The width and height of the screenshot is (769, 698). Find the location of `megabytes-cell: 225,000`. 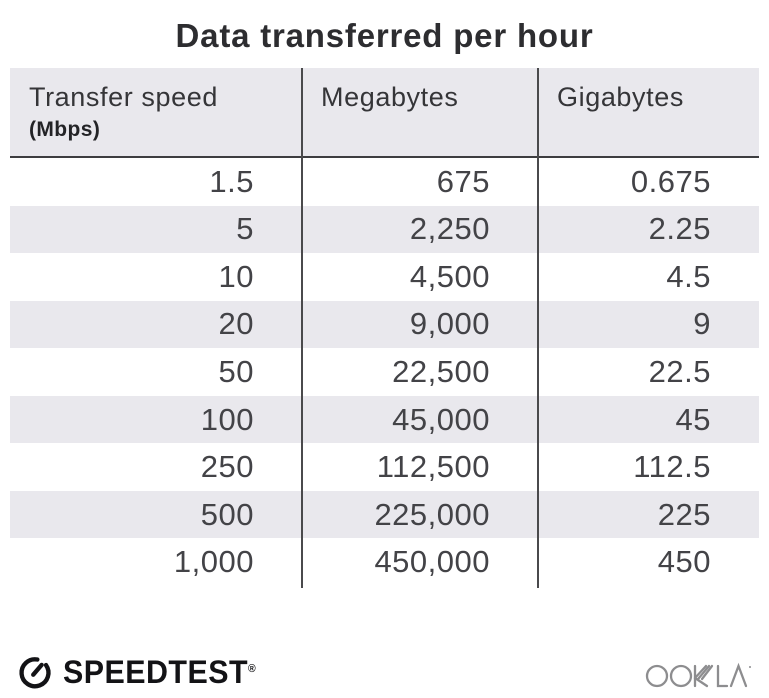

megabytes-cell: 225,000 is located at coordinates (432, 514).